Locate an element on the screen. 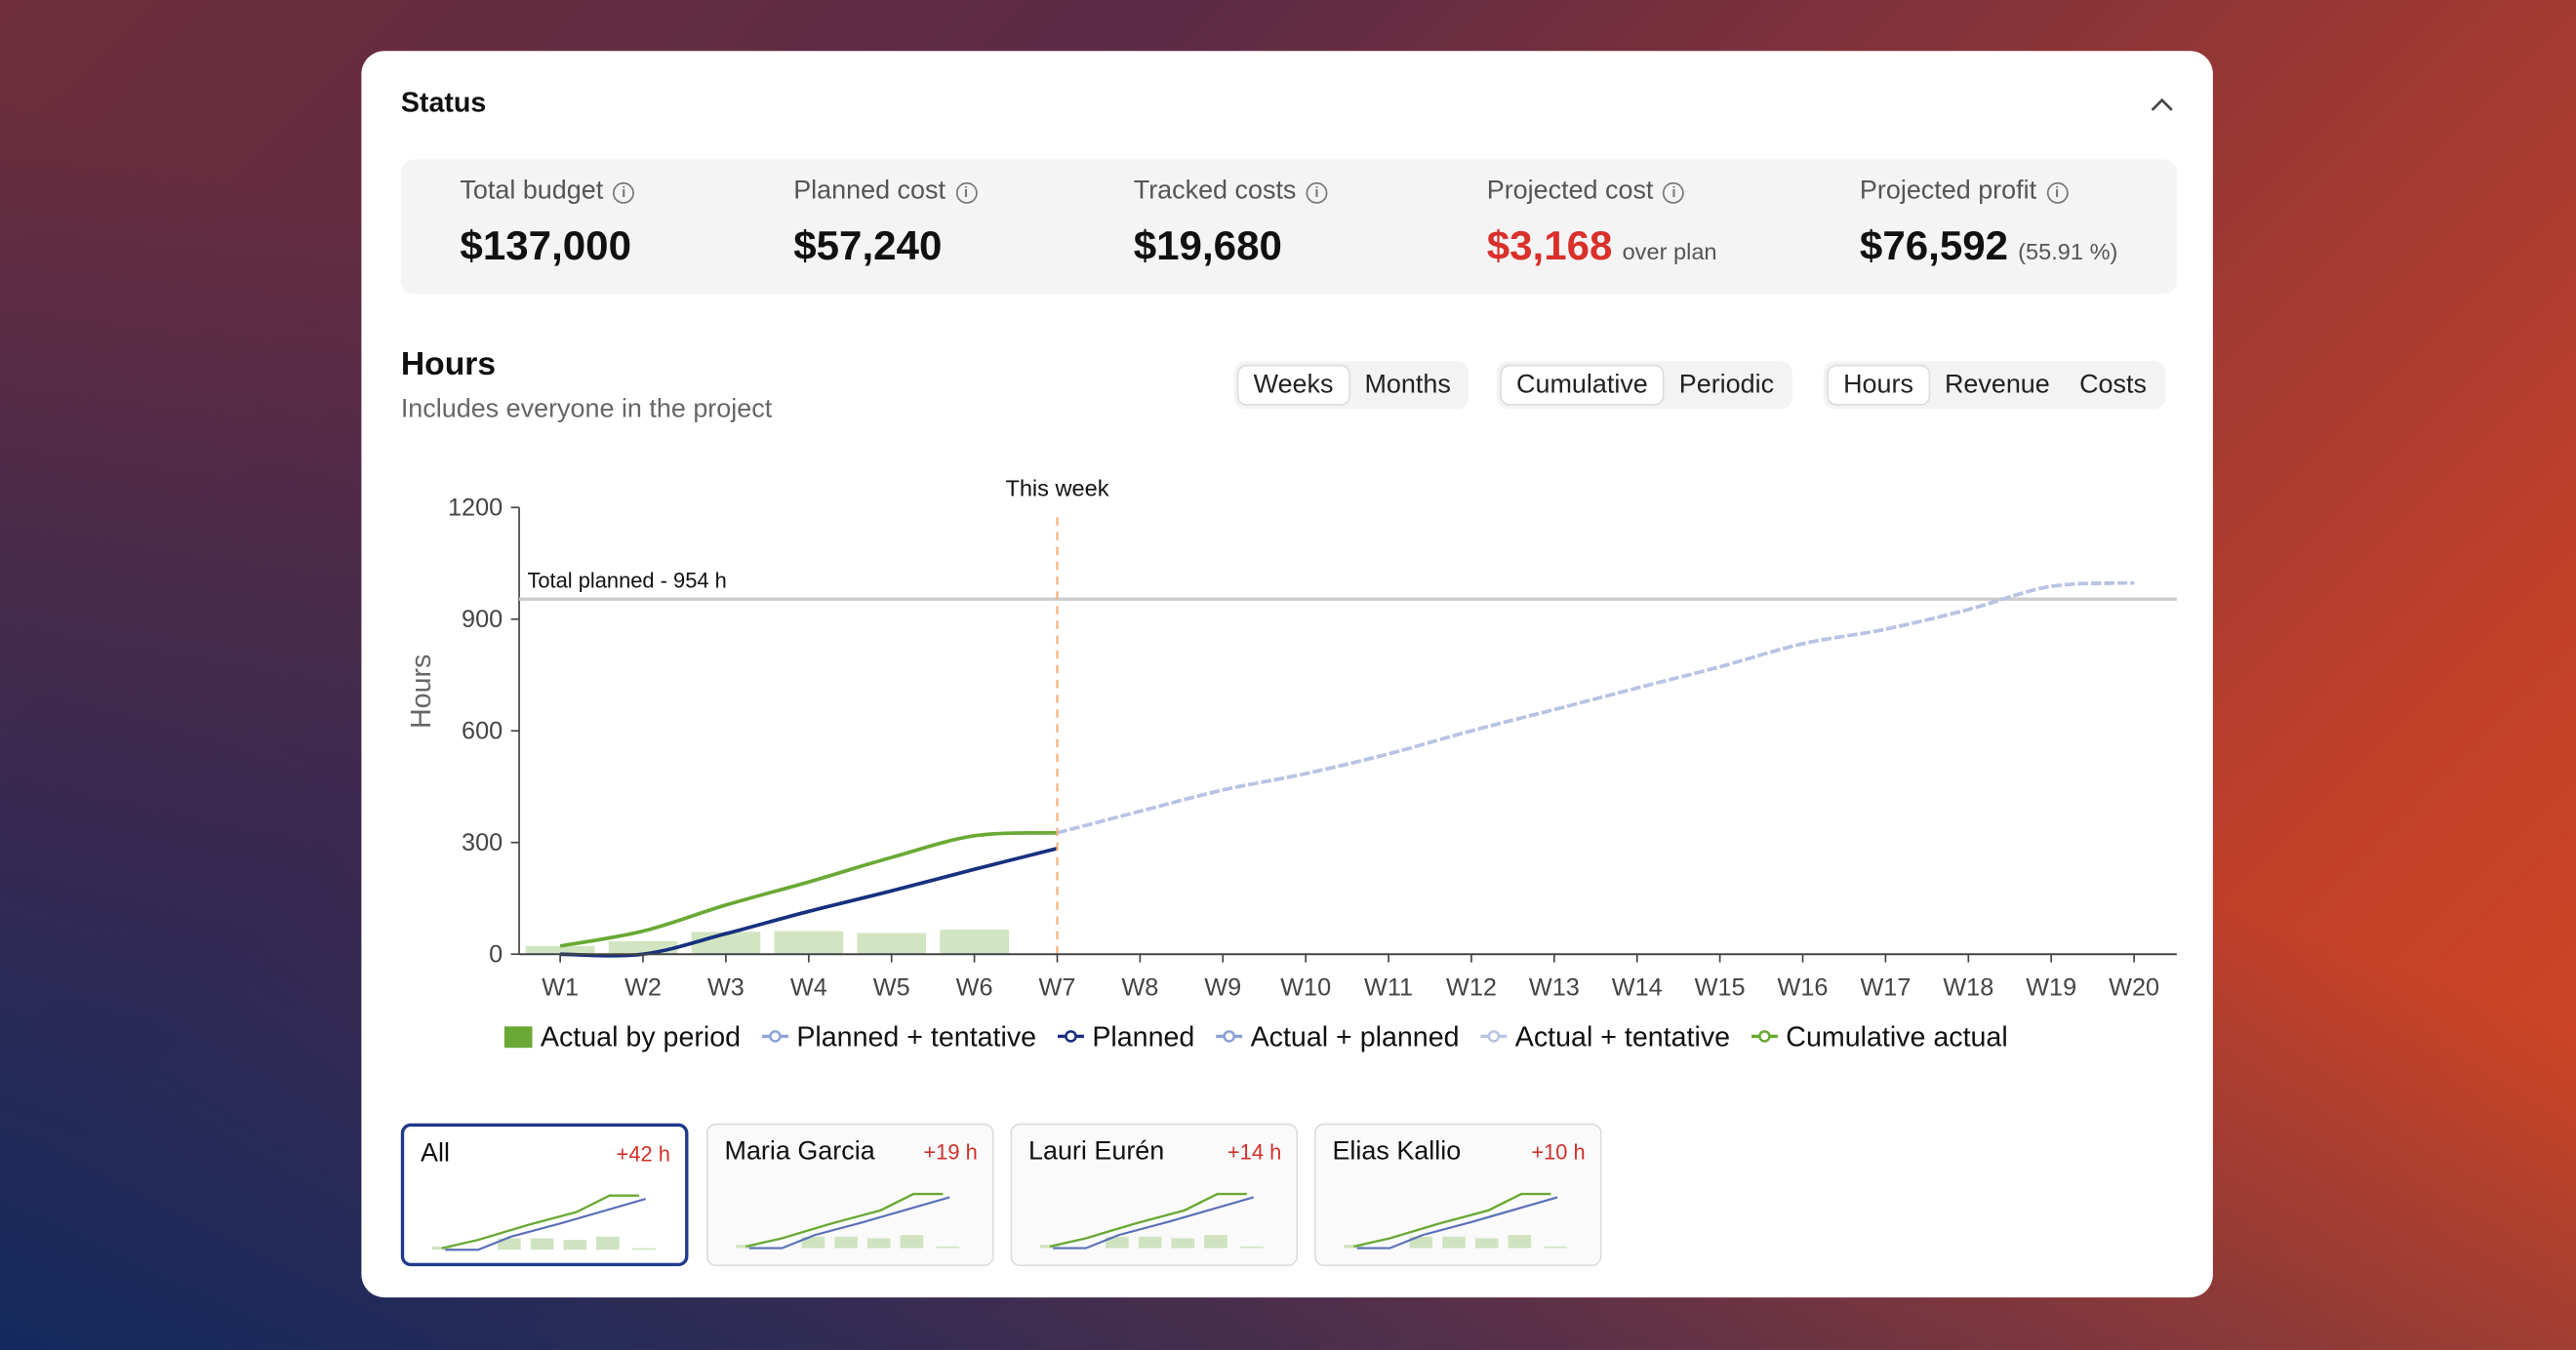  y-tick-label: 1200 is located at coordinates (475, 509).